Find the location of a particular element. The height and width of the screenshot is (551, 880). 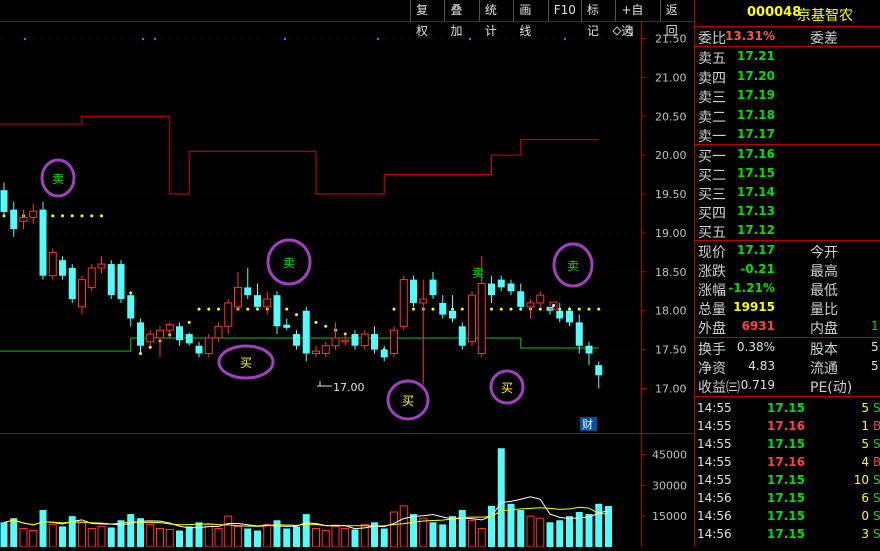

quote-label: 涨跌 is located at coordinates (712, 272).